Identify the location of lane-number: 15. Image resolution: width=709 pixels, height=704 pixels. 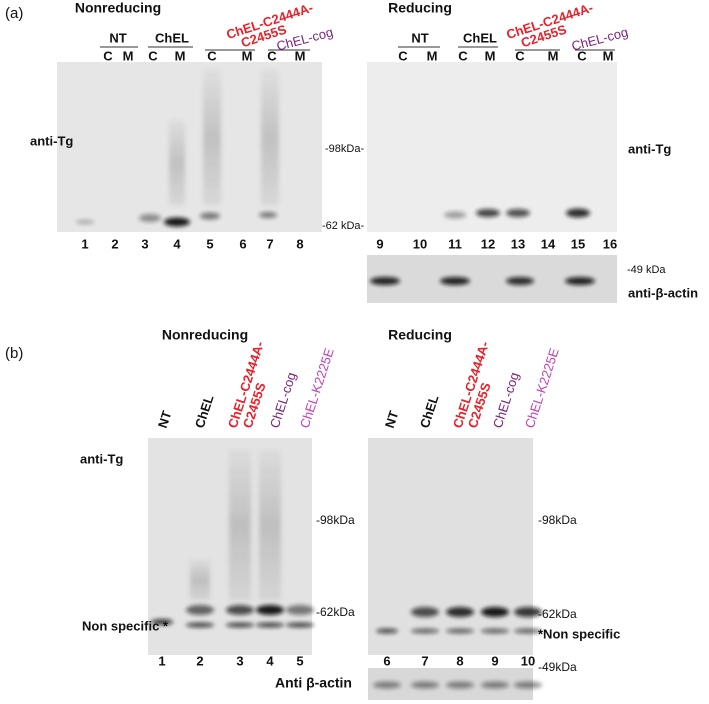
(578, 243).